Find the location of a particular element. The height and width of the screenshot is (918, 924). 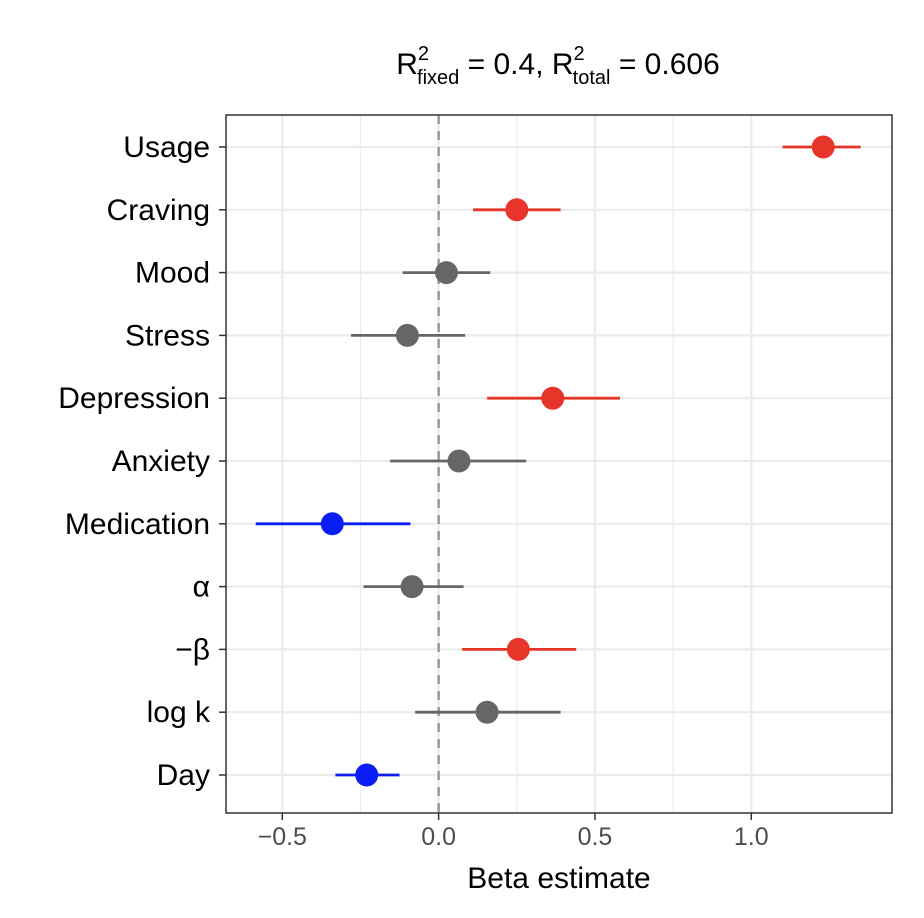

y-tick-label: −β is located at coordinates (192, 649).